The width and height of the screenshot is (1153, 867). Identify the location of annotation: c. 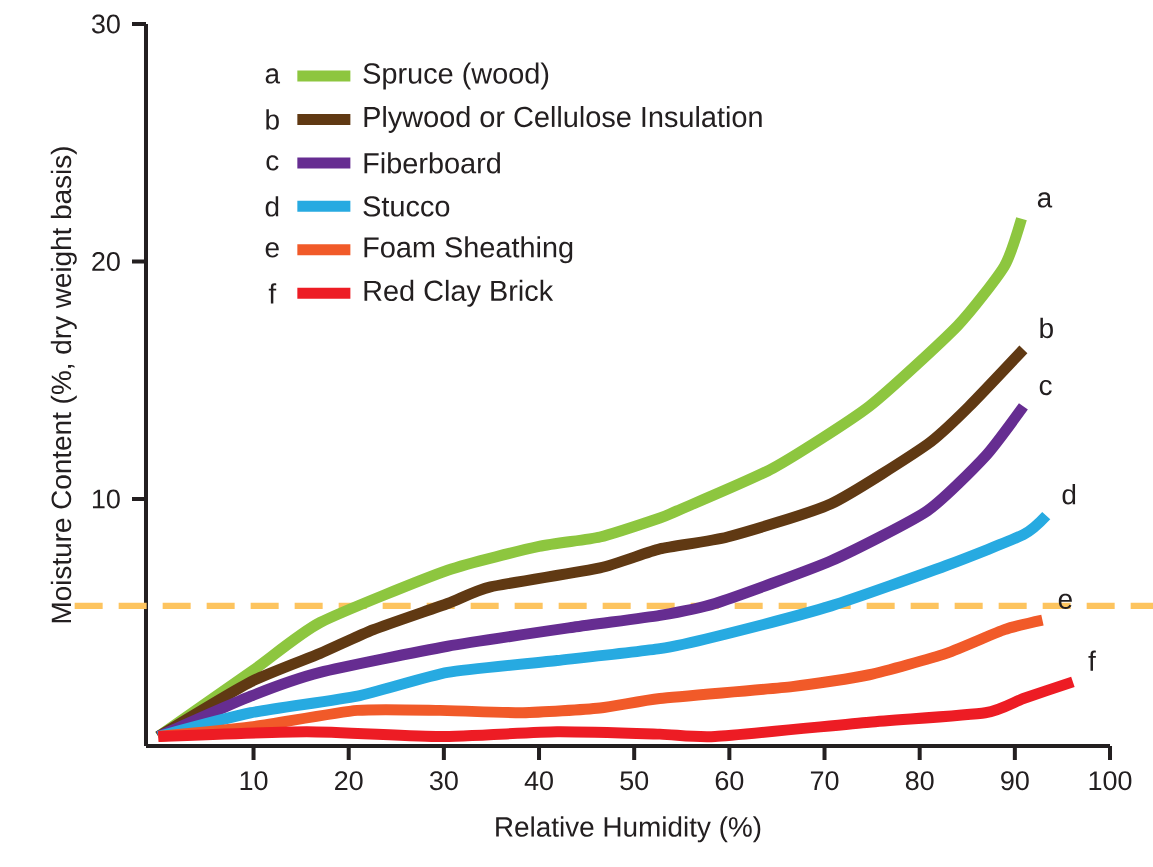
(1045, 387).